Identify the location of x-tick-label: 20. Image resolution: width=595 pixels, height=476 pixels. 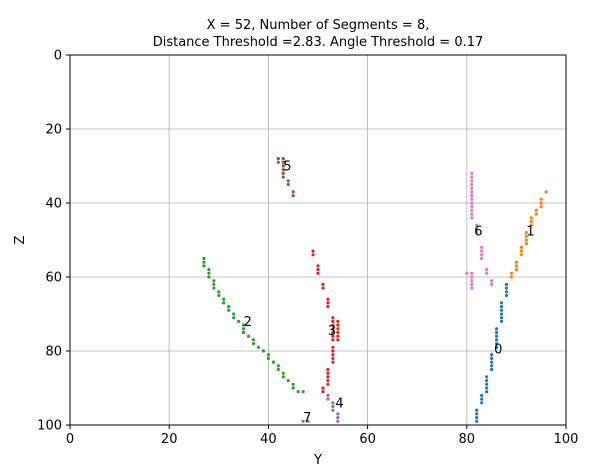
(169, 439).